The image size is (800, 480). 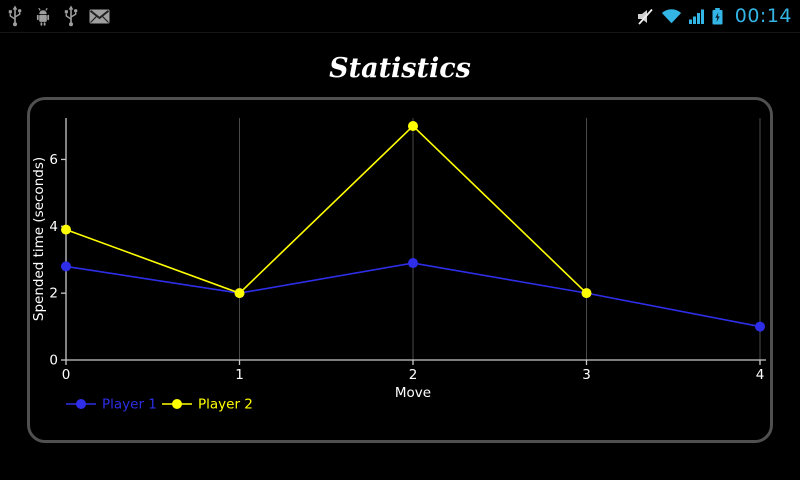 I want to click on status-bar-clock: 00:14, so click(x=763, y=16).